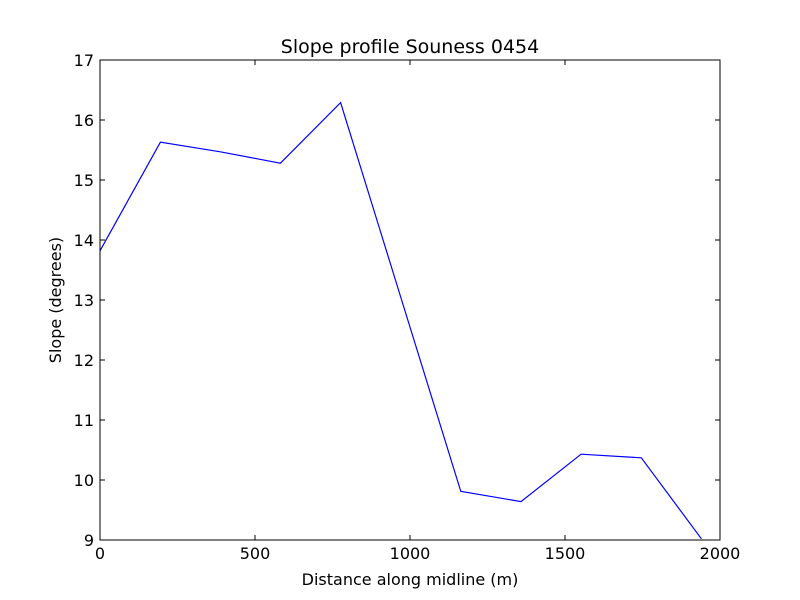  What do you see at coordinates (84, 240) in the screenshot?
I see `y-tick-label: 14` at bounding box center [84, 240].